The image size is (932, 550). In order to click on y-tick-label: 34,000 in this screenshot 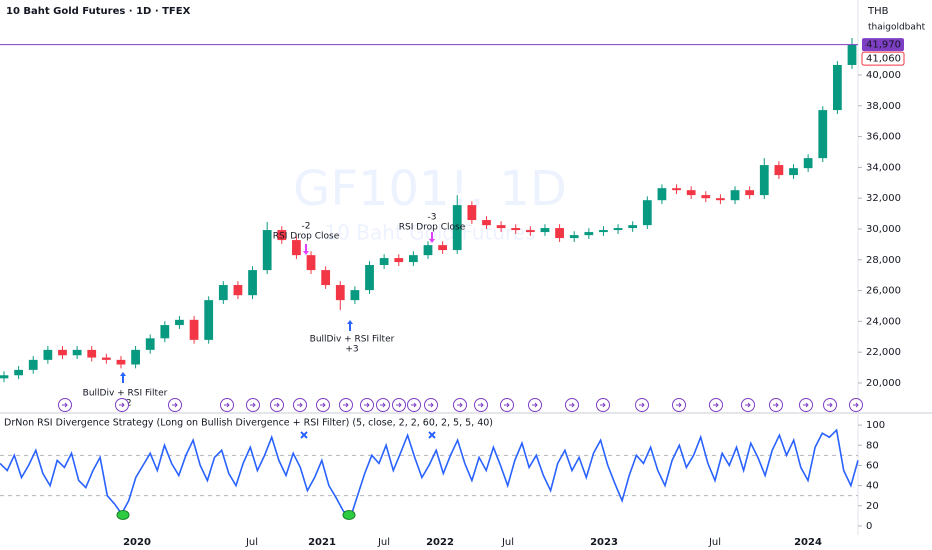, I will do `click(883, 167)`.